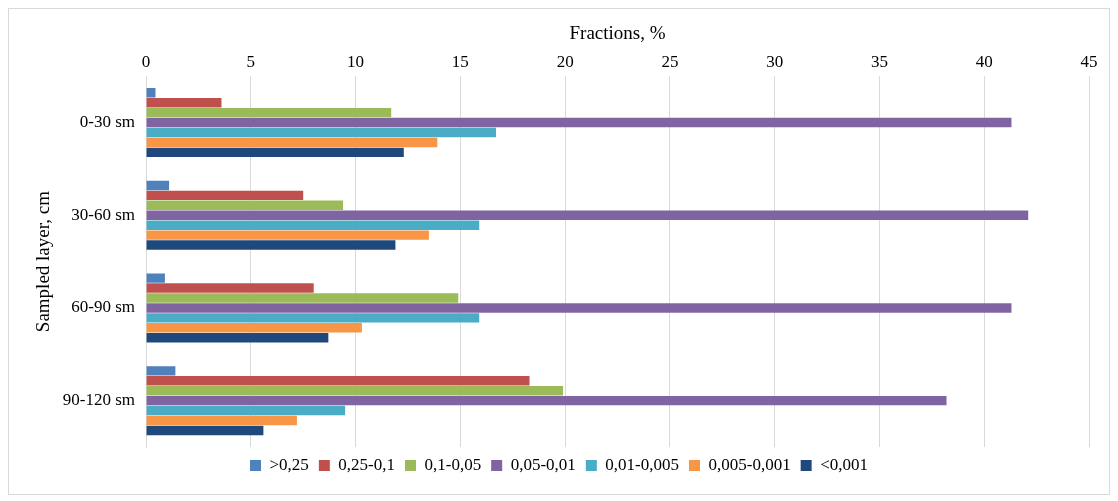  I want to click on x-tick-label: 5, so click(251, 62).